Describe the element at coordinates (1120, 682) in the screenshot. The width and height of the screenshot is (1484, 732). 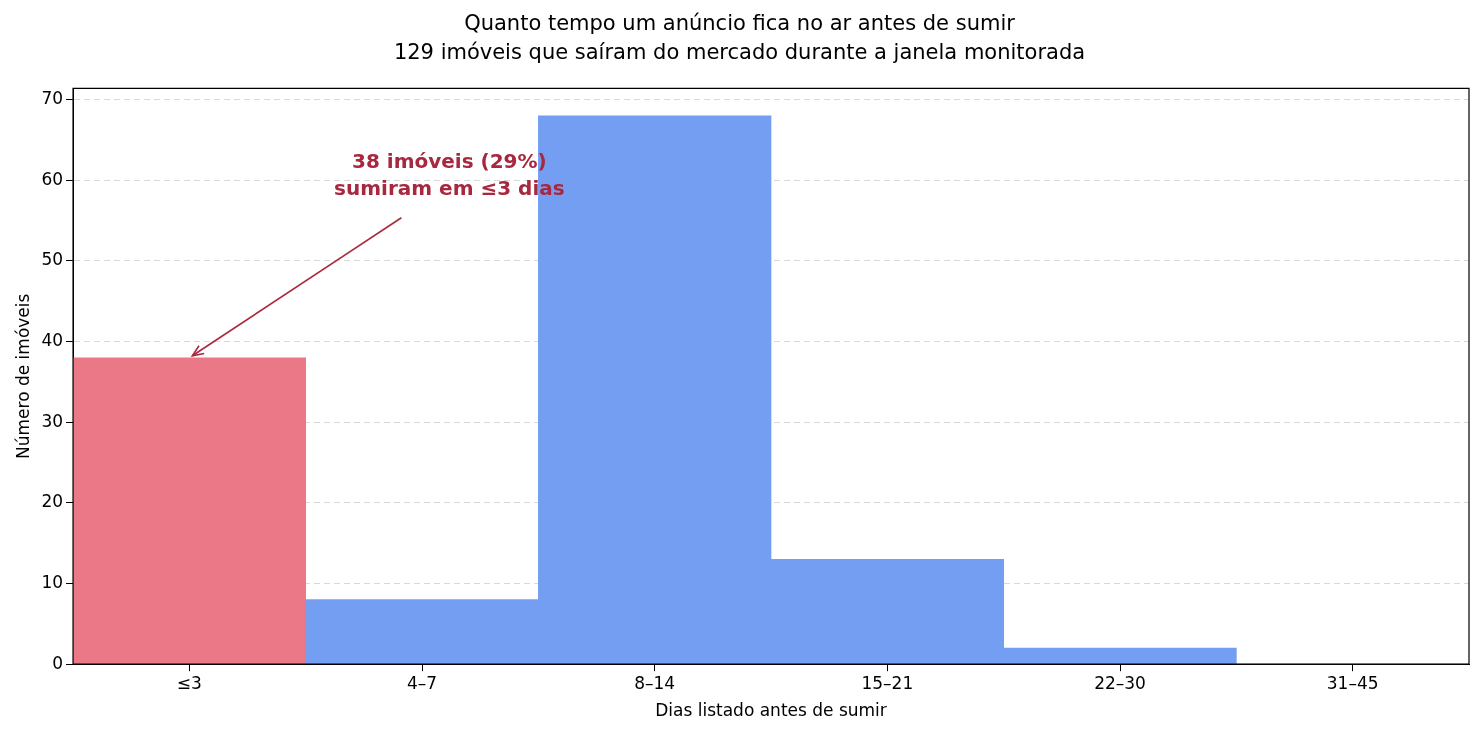
I see `x-tick-label: 22–30` at that location.